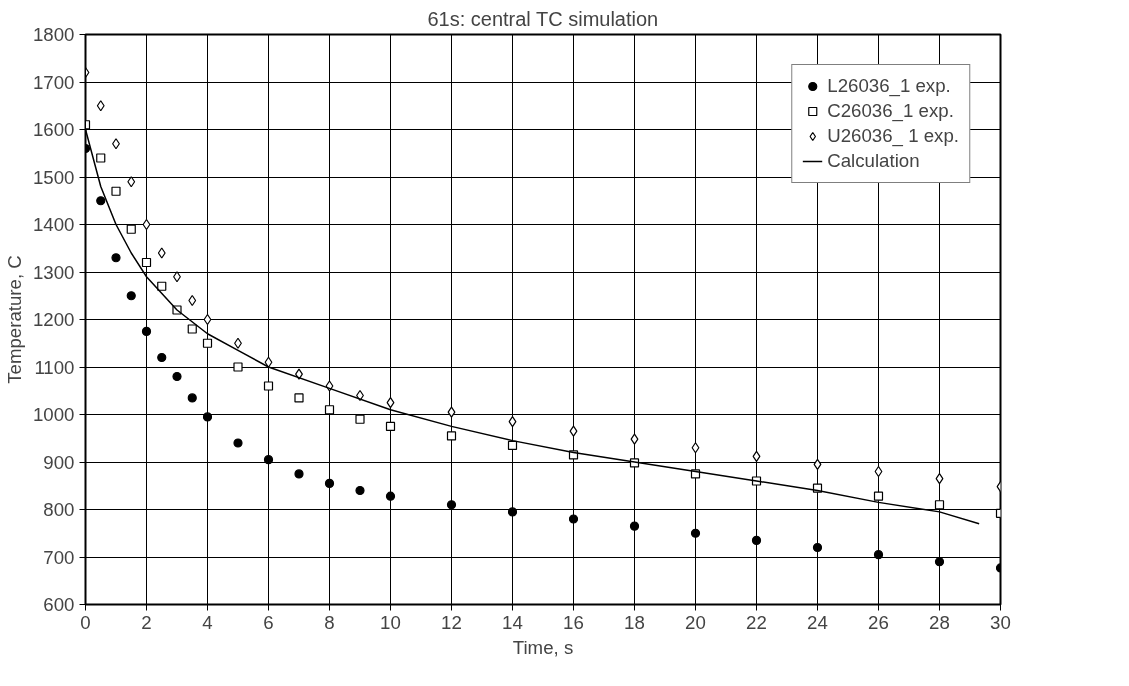 Image resolution: width=1129 pixels, height=686 pixels. What do you see at coordinates (695, 622) in the screenshot?
I see `x-tick-label: 20` at bounding box center [695, 622].